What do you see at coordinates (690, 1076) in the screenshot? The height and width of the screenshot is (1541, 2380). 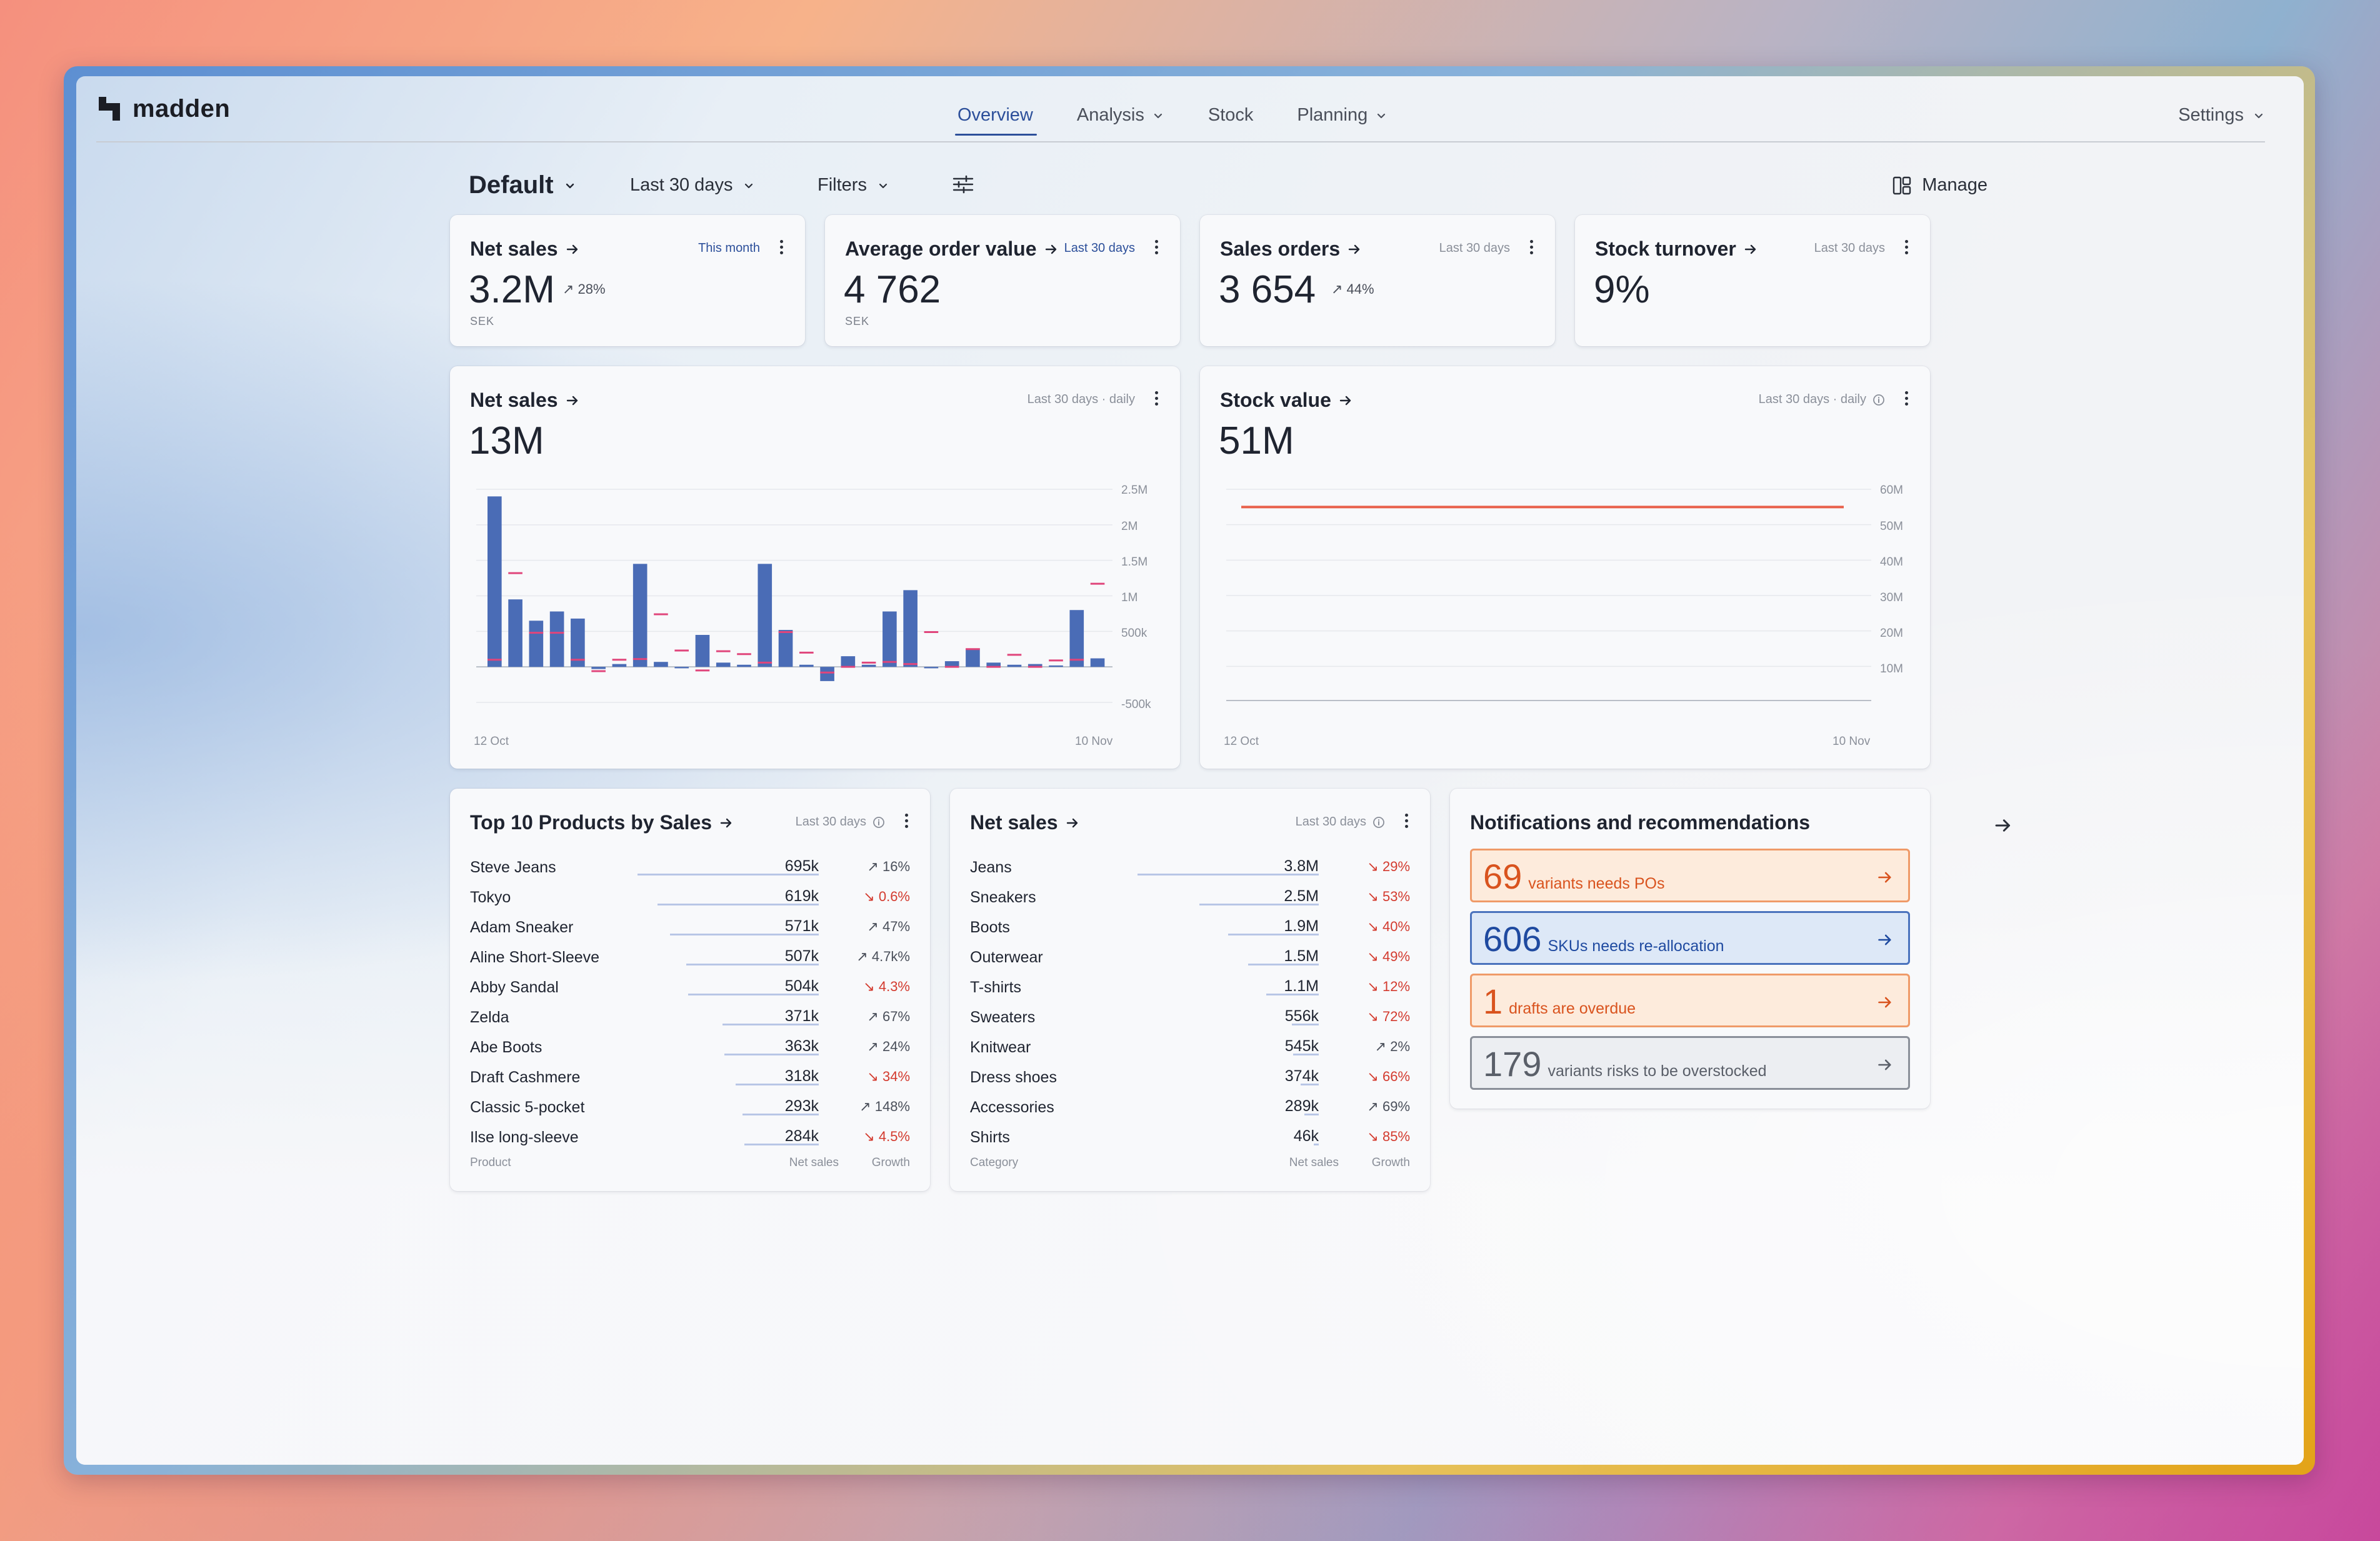 I see `product-row: Draft Cashmere 318k ↘ 34%` at bounding box center [690, 1076].